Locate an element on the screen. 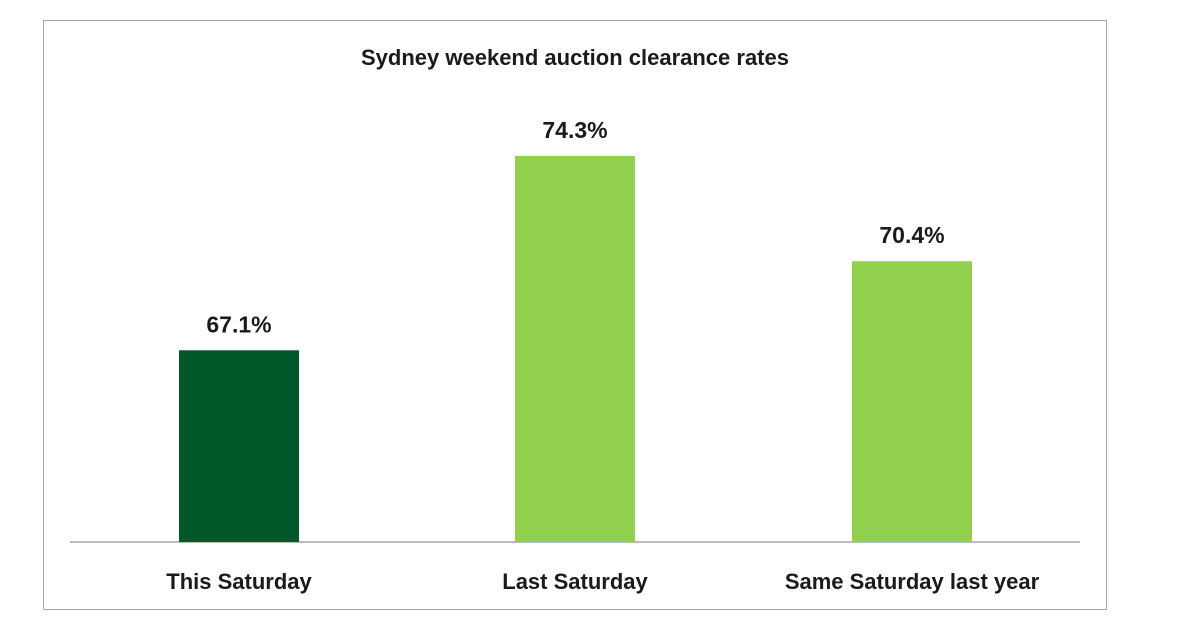 This screenshot has height=630, width=1200. data-label-2: 74.3% is located at coordinates (574, 130).